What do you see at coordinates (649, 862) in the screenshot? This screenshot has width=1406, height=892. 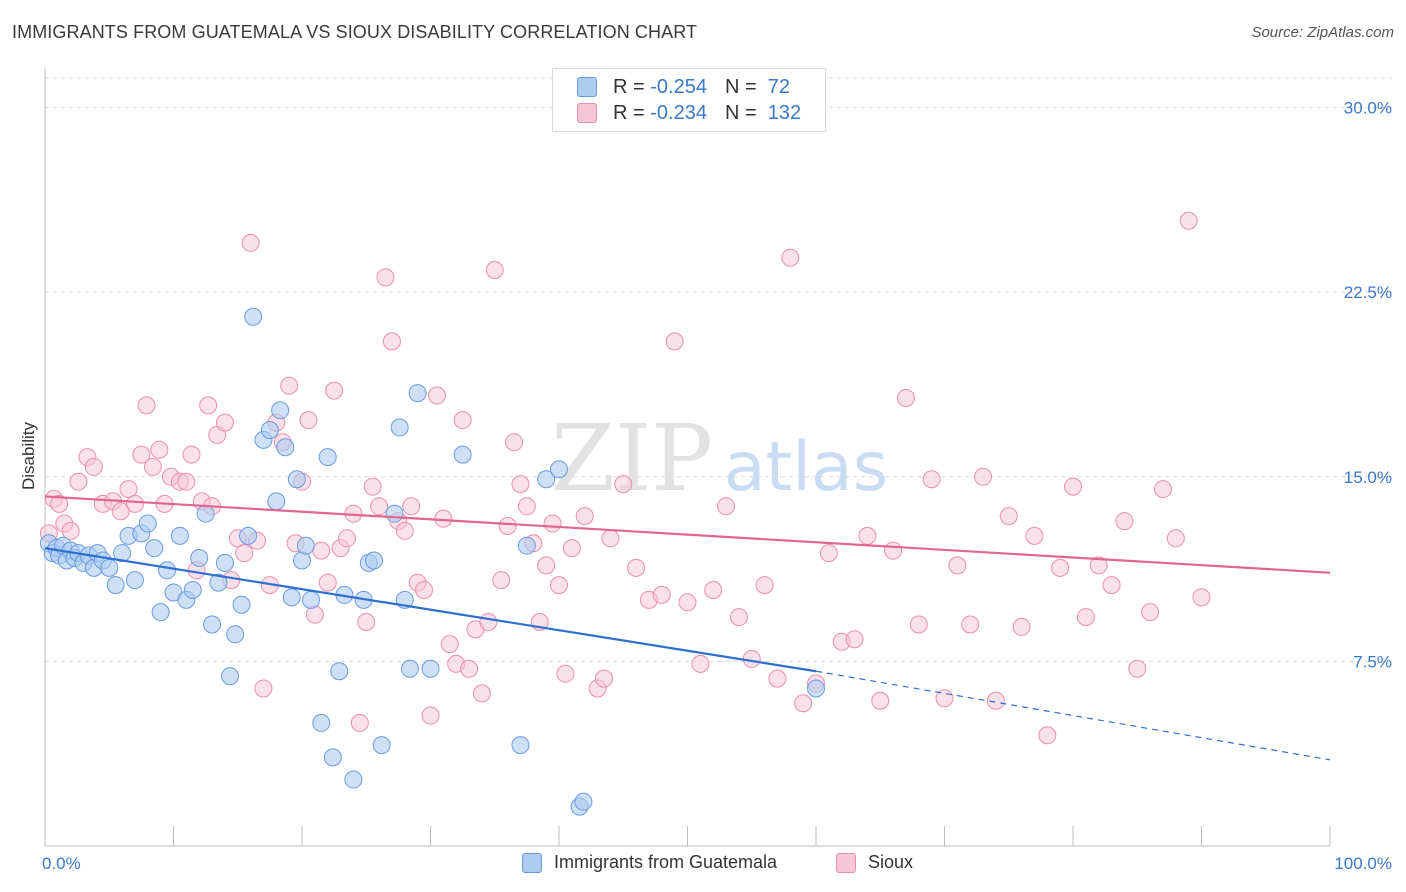 I see `series-legend-guatemala: Immigrants from Guatemala` at bounding box center [649, 862].